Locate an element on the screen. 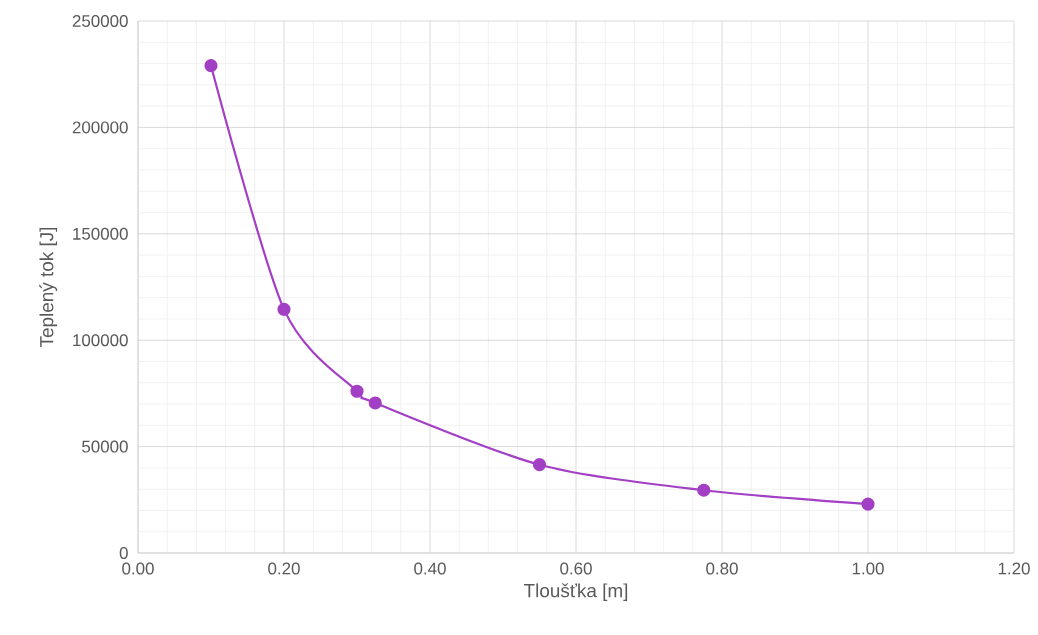 The image size is (1038, 635). x-tick-label: 0.40 is located at coordinates (430, 568).